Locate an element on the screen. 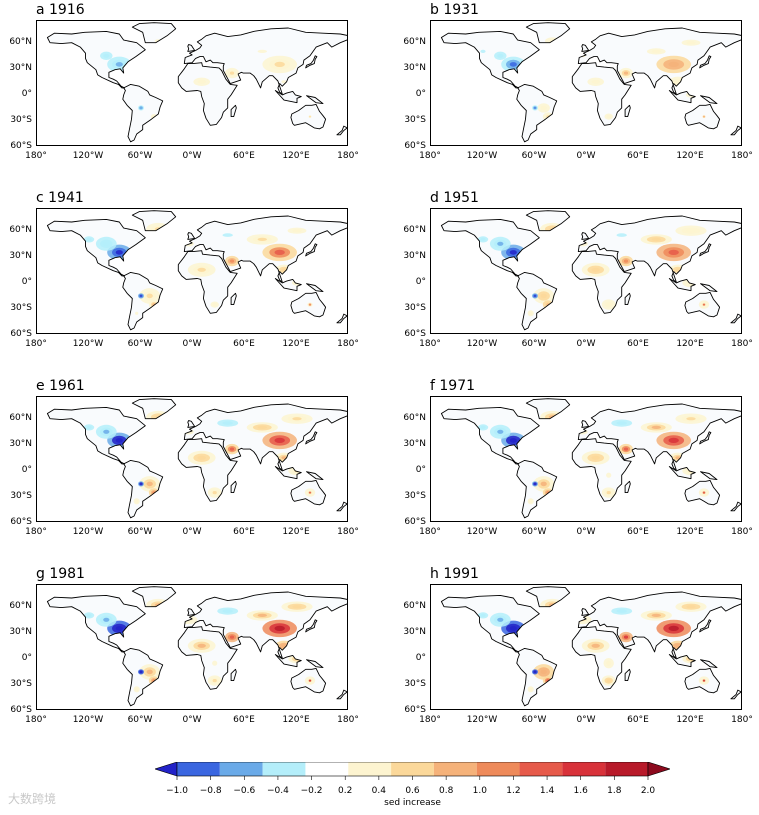 Image resolution: width=759 pixels, height=815 pixels. colorbar-tick-label: −0.6 is located at coordinates (244, 791).